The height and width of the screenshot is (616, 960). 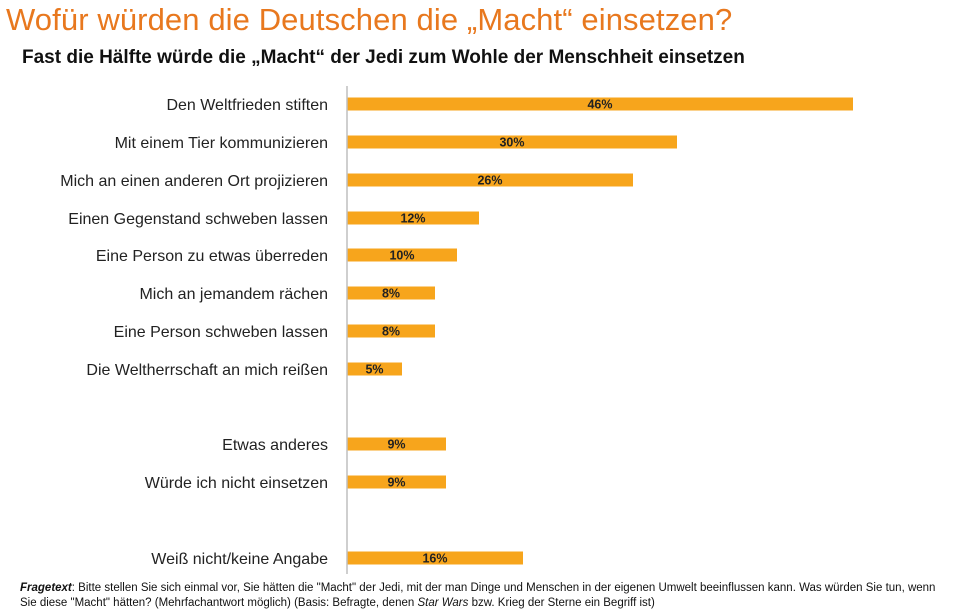 I want to click on value-label: 5%, so click(x=374, y=370).